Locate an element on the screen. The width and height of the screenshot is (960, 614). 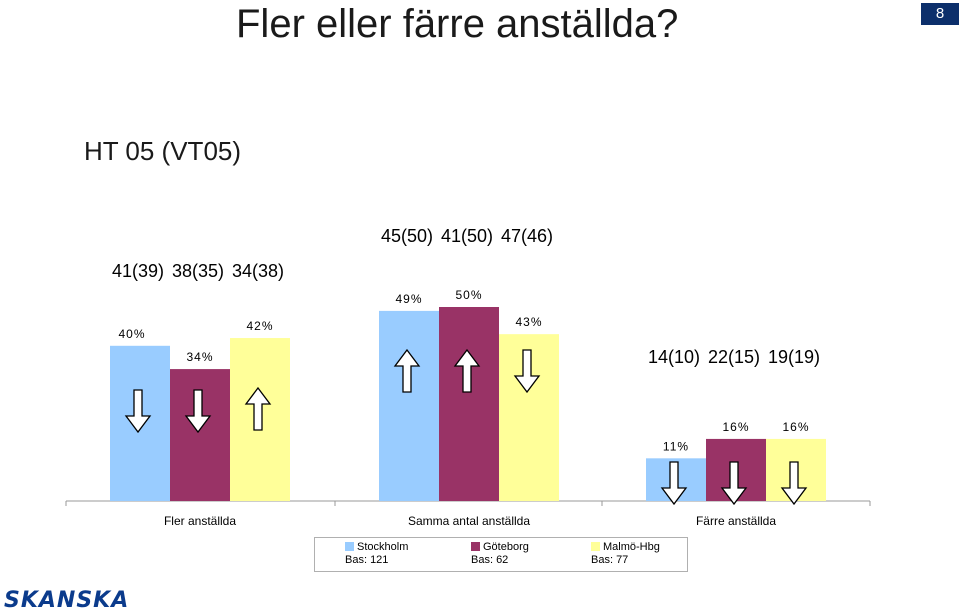
comparison-label: 22(15) is located at coordinates (734, 357).